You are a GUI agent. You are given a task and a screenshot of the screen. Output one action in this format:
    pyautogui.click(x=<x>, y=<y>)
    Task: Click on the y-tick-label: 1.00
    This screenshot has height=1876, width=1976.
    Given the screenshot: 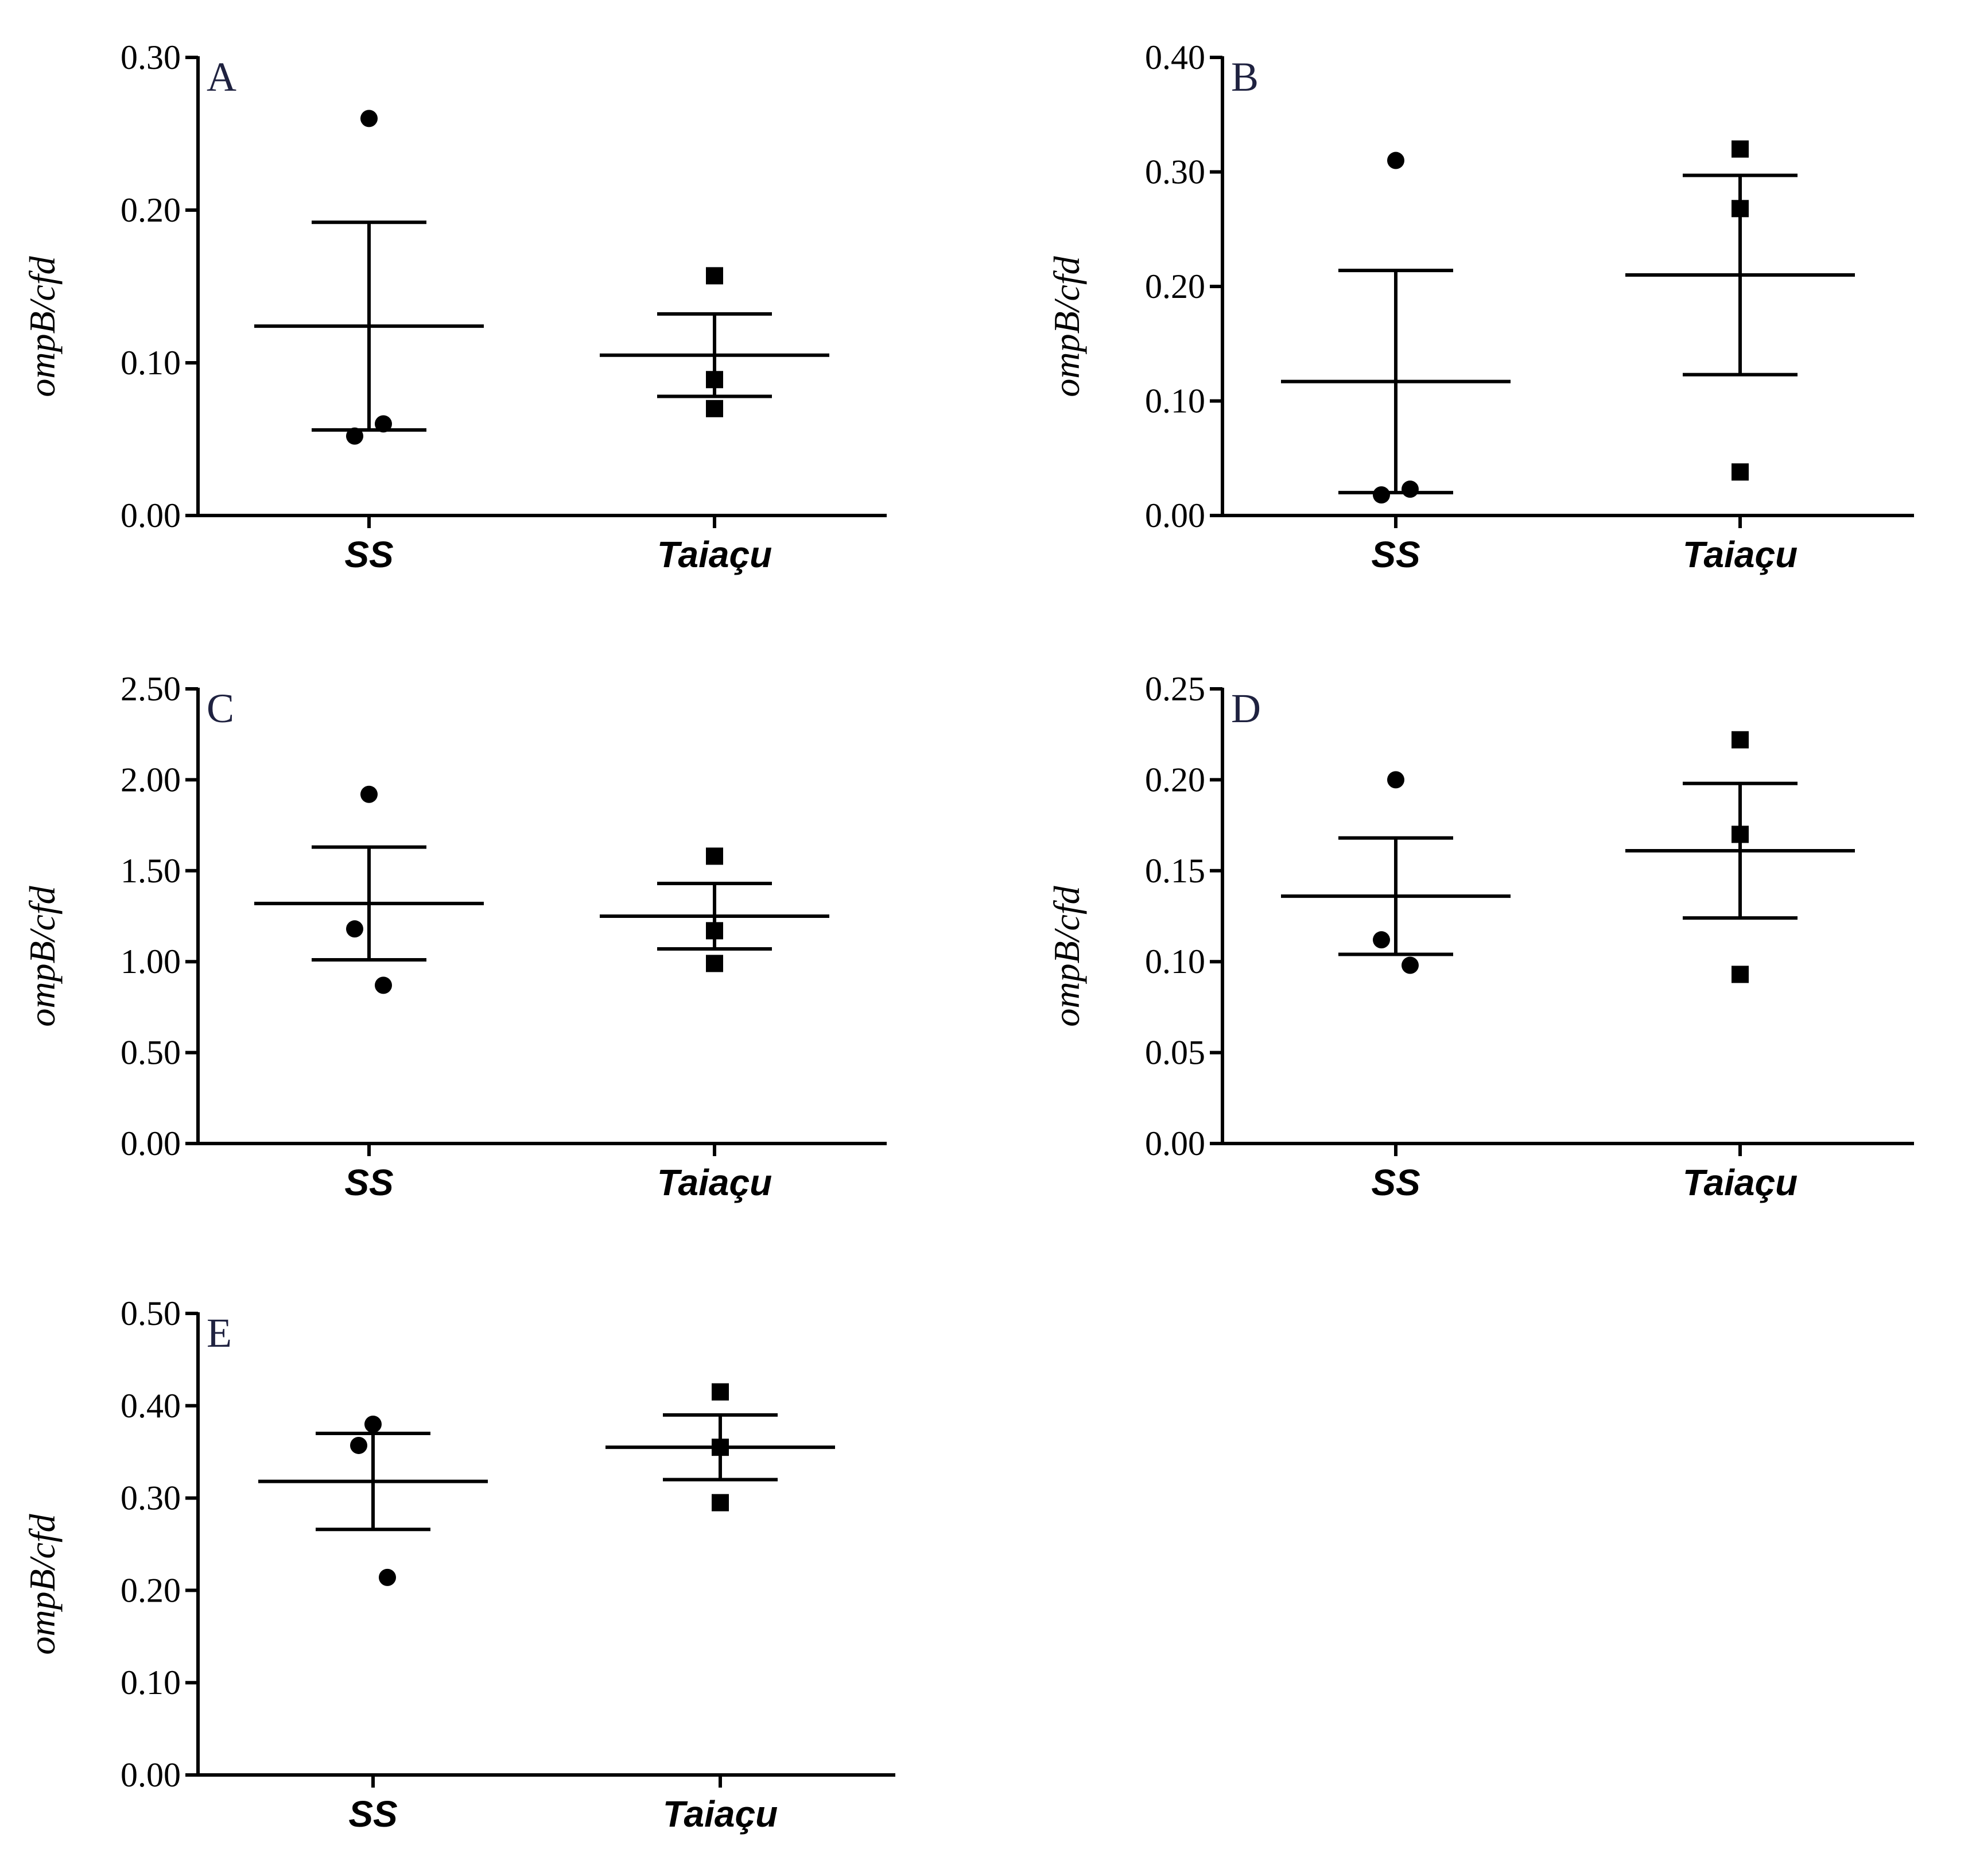 What is the action you would take?
    pyautogui.click(x=151, y=962)
    